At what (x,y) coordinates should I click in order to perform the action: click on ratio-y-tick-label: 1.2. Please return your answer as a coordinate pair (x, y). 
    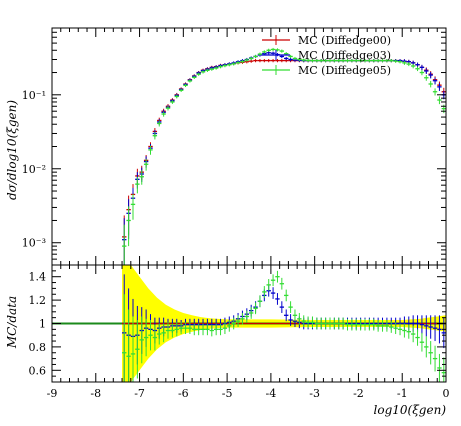
    Looking at the image, I should click on (38, 300).